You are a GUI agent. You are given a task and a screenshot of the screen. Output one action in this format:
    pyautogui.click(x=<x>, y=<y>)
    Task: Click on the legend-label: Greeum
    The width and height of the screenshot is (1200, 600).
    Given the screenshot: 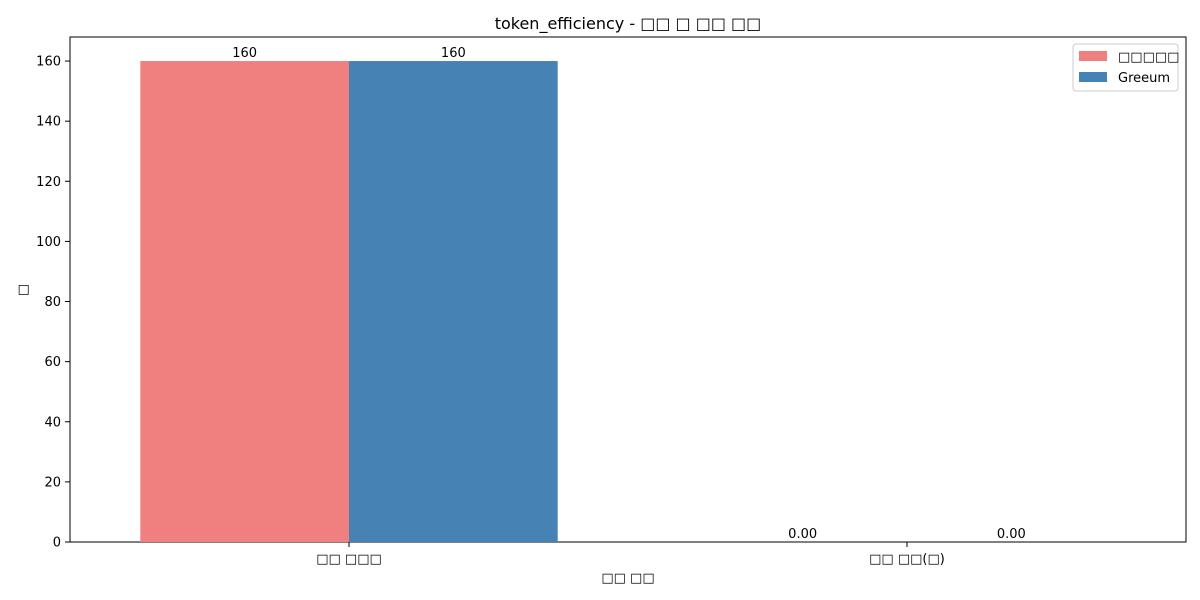 What is the action you would take?
    pyautogui.click(x=1144, y=78)
    